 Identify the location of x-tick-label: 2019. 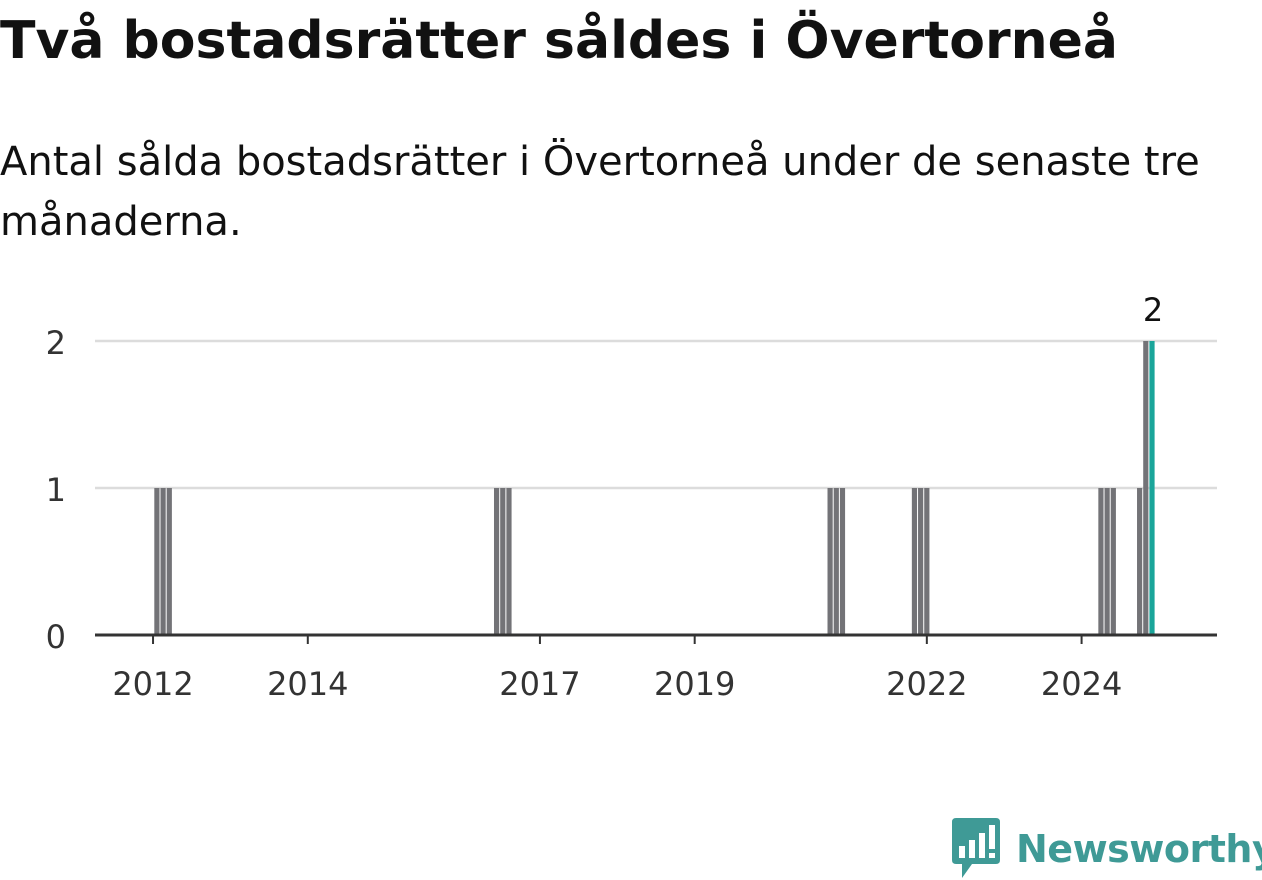
(694, 684).